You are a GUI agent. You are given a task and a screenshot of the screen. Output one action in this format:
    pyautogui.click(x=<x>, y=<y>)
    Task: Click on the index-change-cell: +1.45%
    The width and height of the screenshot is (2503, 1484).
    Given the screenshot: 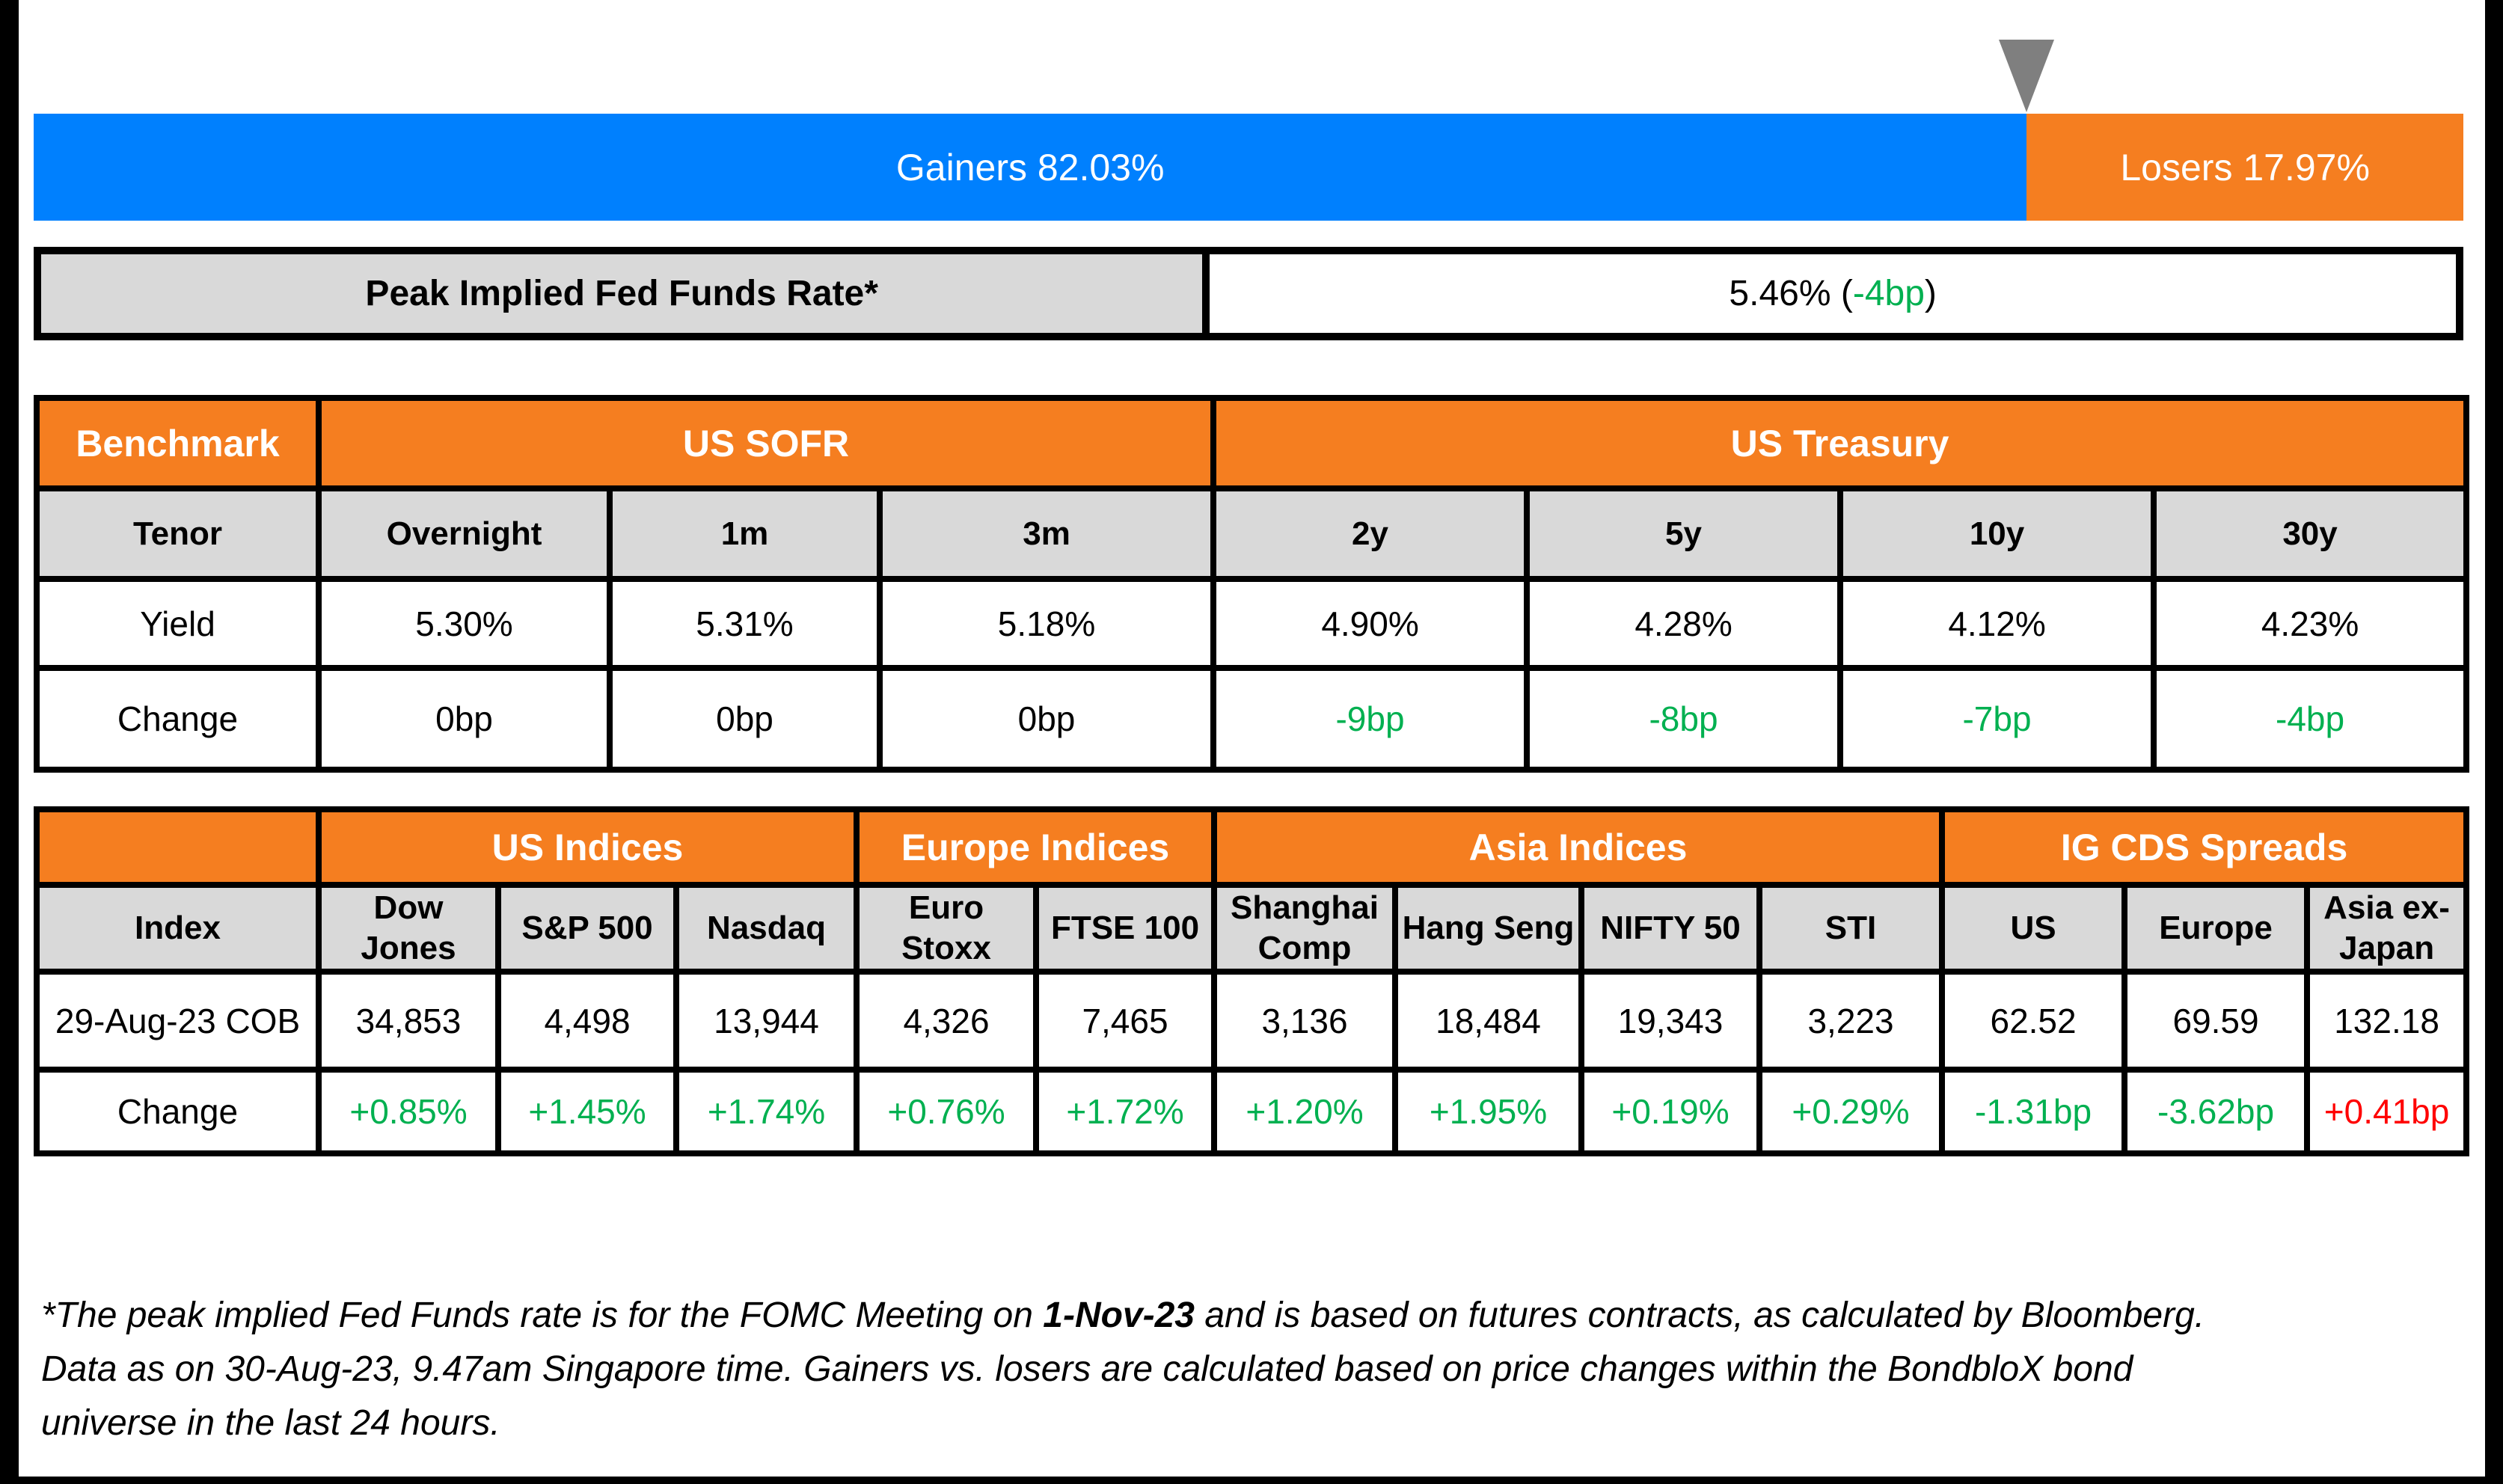 What is the action you would take?
    pyautogui.click(x=587, y=1111)
    